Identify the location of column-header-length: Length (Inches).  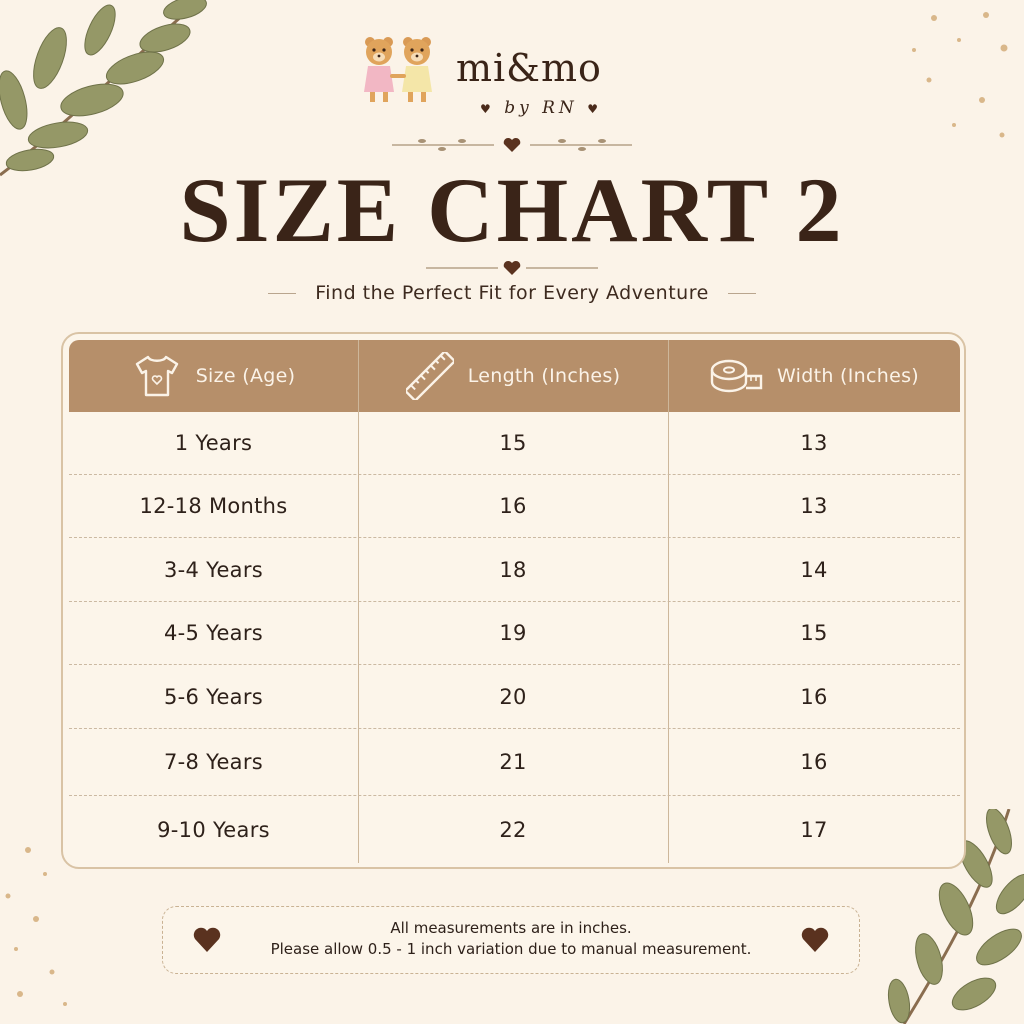
(513, 376).